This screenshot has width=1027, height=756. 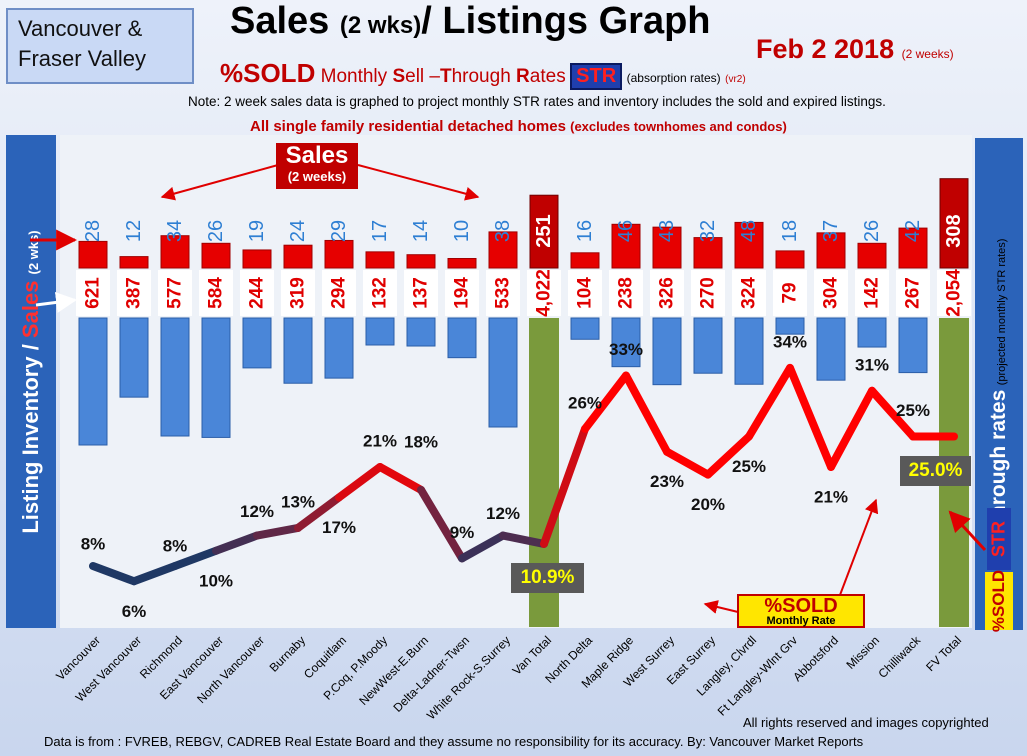 I want to click on category-label: FV Total, so click(x=943, y=653).